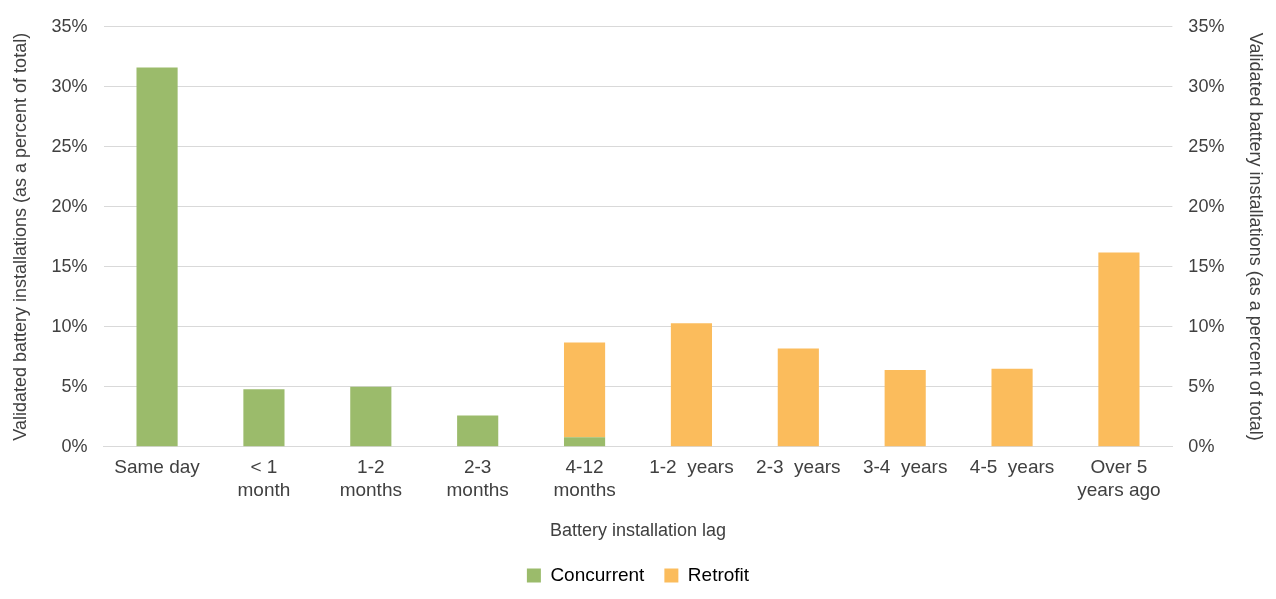  What do you see at coordinates (638, 530) in the screenshot?
I see `x-axis-title: Battery installation lag` at bounding box center [638, 530].